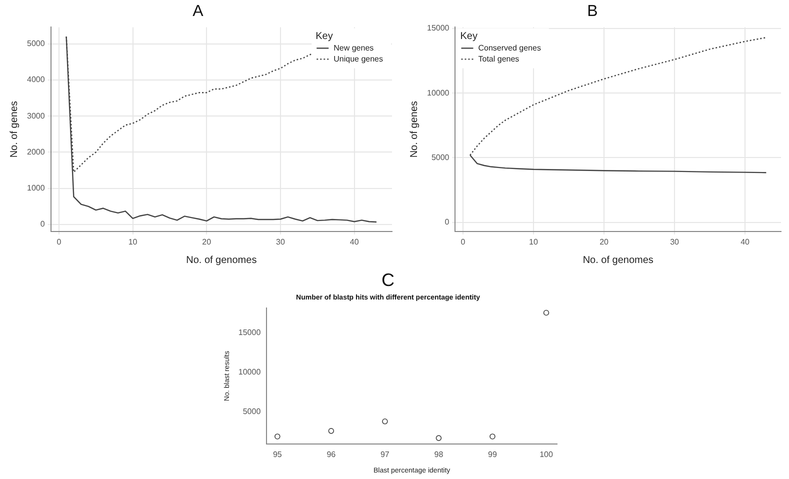 Image resolution: width=789 pixels, height=479 pixels. Describe the element at coordinates (499, 59) in the screenshot. I see `legend-label: Total genes` at that location.